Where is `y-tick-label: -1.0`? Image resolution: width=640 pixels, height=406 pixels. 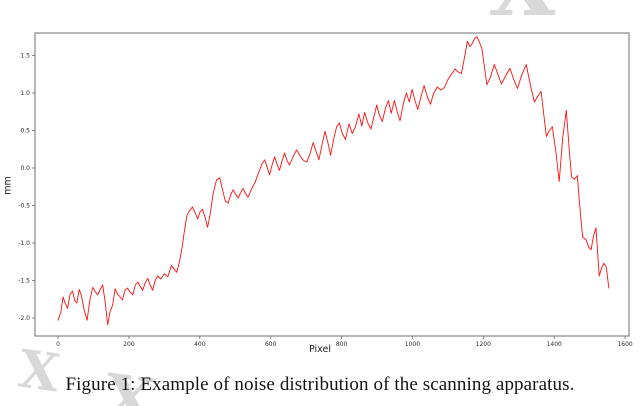
y-tick-label: -1.0 is located at coordinates (24, 243).